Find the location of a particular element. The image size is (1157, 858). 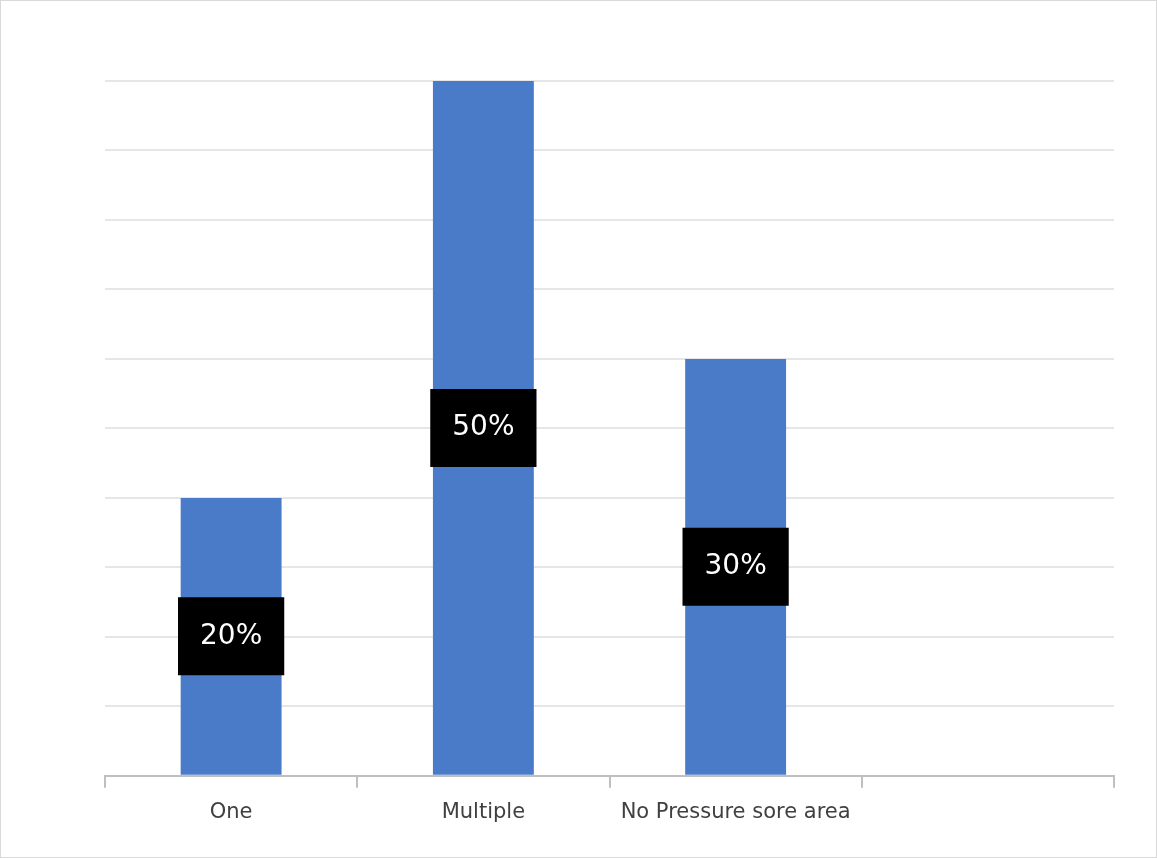

x-tick-label: Multiple is located at coordinates (483, 810).